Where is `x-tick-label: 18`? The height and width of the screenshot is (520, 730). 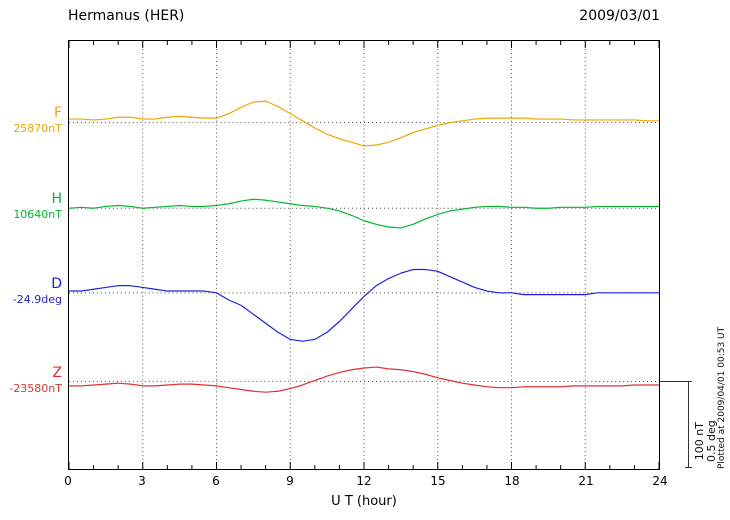
x-tick-label: 18 is located at coordinates (512, 481).